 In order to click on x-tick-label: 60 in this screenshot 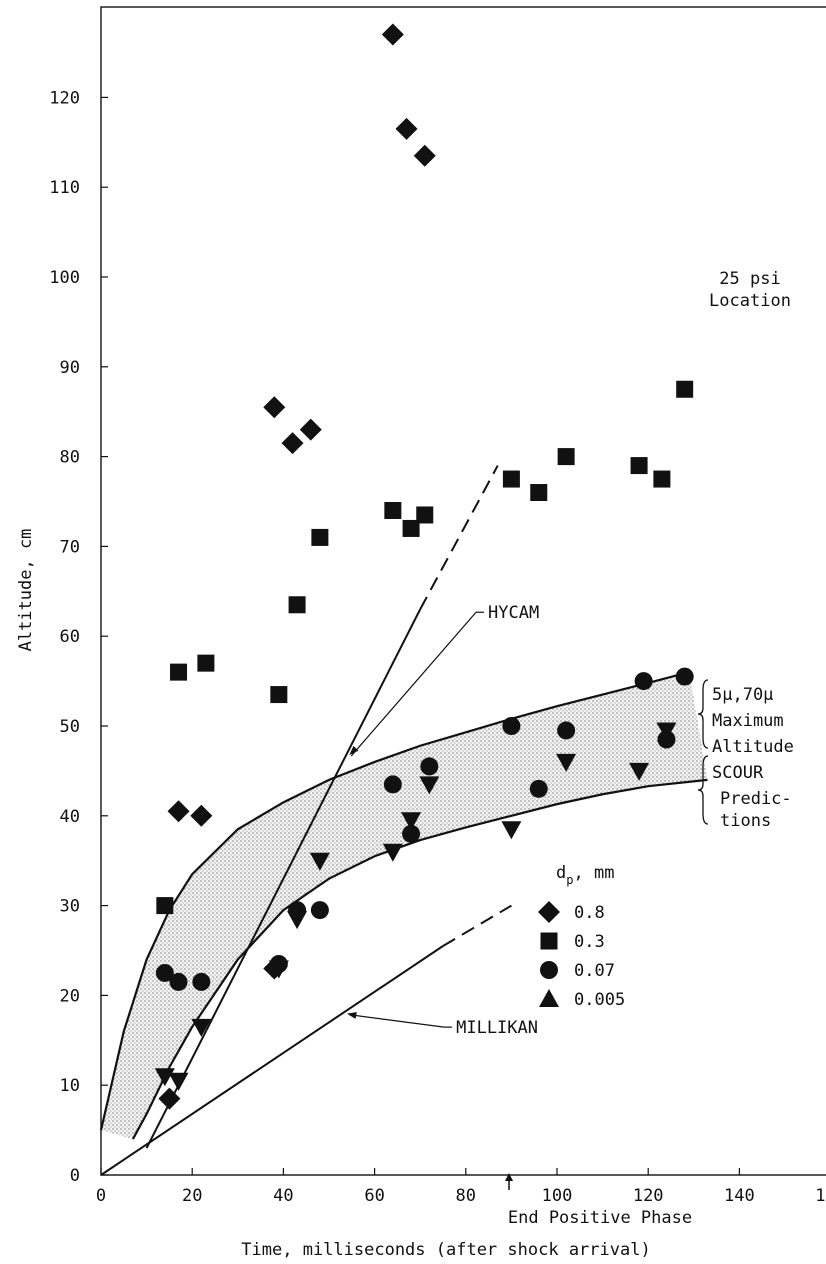, I will do `click(374, 1196)`.